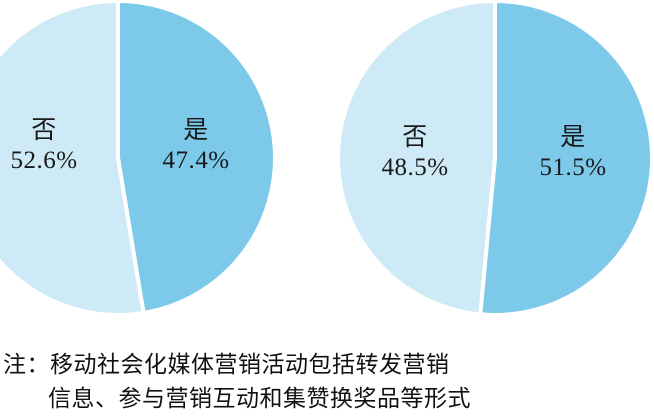 The image size is (654, 416). I want to click on slice-percent: 52.6%, so click(44, 160).